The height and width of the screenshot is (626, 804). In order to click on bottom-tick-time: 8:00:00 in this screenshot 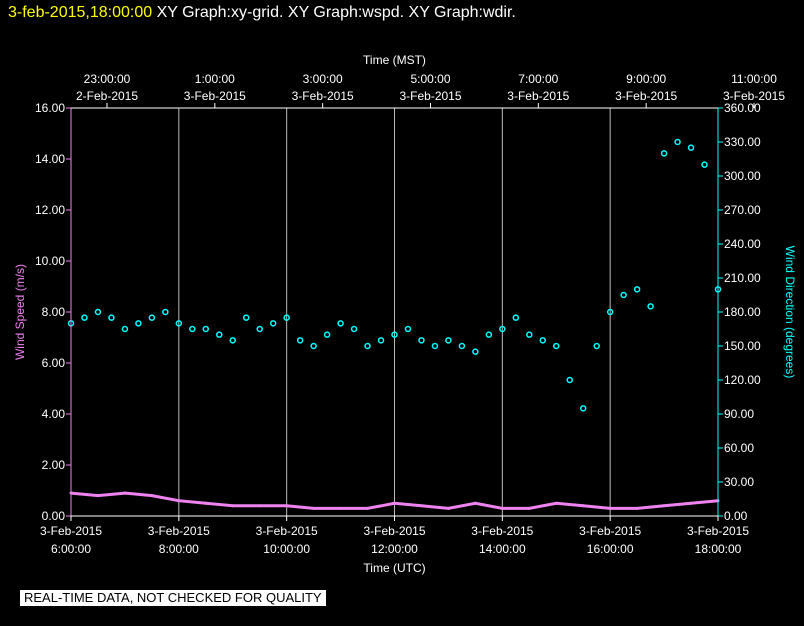, I will do `click(179, 549)`.